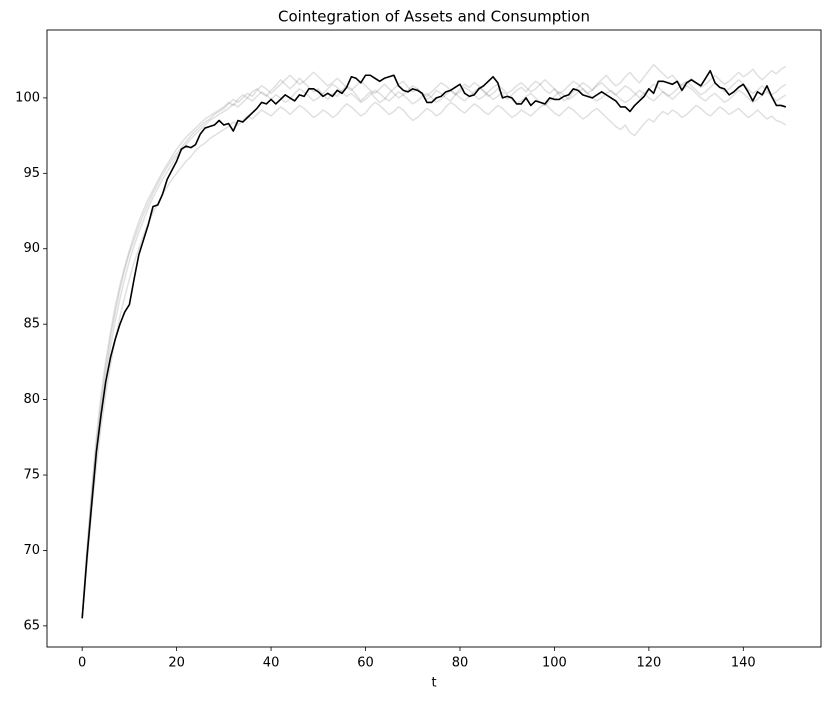 This screenshot has width=831, height=703. Describe the element at coordinates (648, 663) in the screenshot. I see `x-tick-label: 120` at that location.